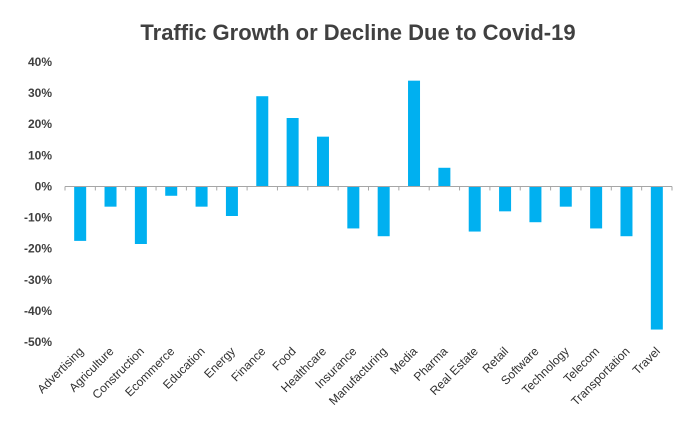  I want to click on y-tick-label: 20%, so click(40, 124).